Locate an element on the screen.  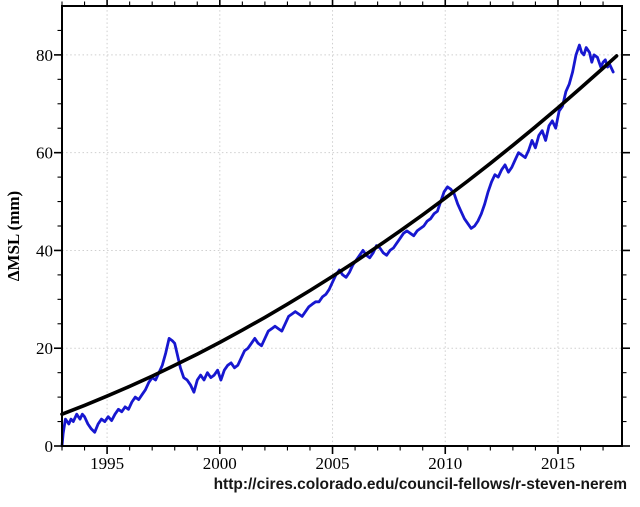
y-tick-label: 80 is located at coordinates (44, 55).